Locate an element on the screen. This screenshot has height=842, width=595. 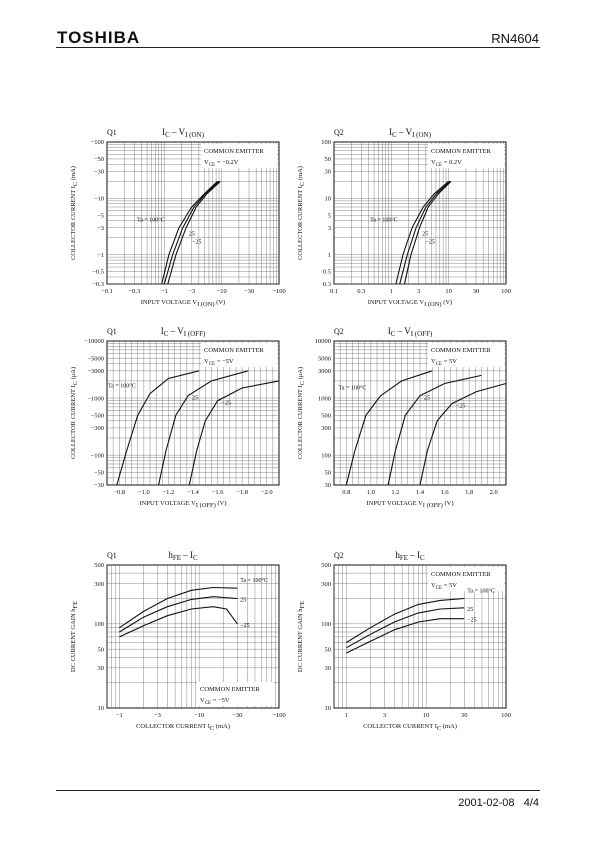
footer-date: 2001-02-08 is located at coordinates (486, 803).